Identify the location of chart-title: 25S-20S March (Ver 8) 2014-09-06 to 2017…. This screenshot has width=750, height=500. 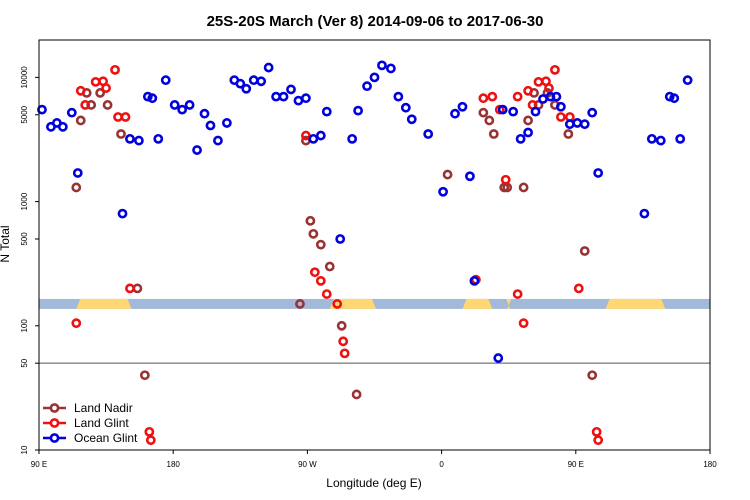
(375, 21).